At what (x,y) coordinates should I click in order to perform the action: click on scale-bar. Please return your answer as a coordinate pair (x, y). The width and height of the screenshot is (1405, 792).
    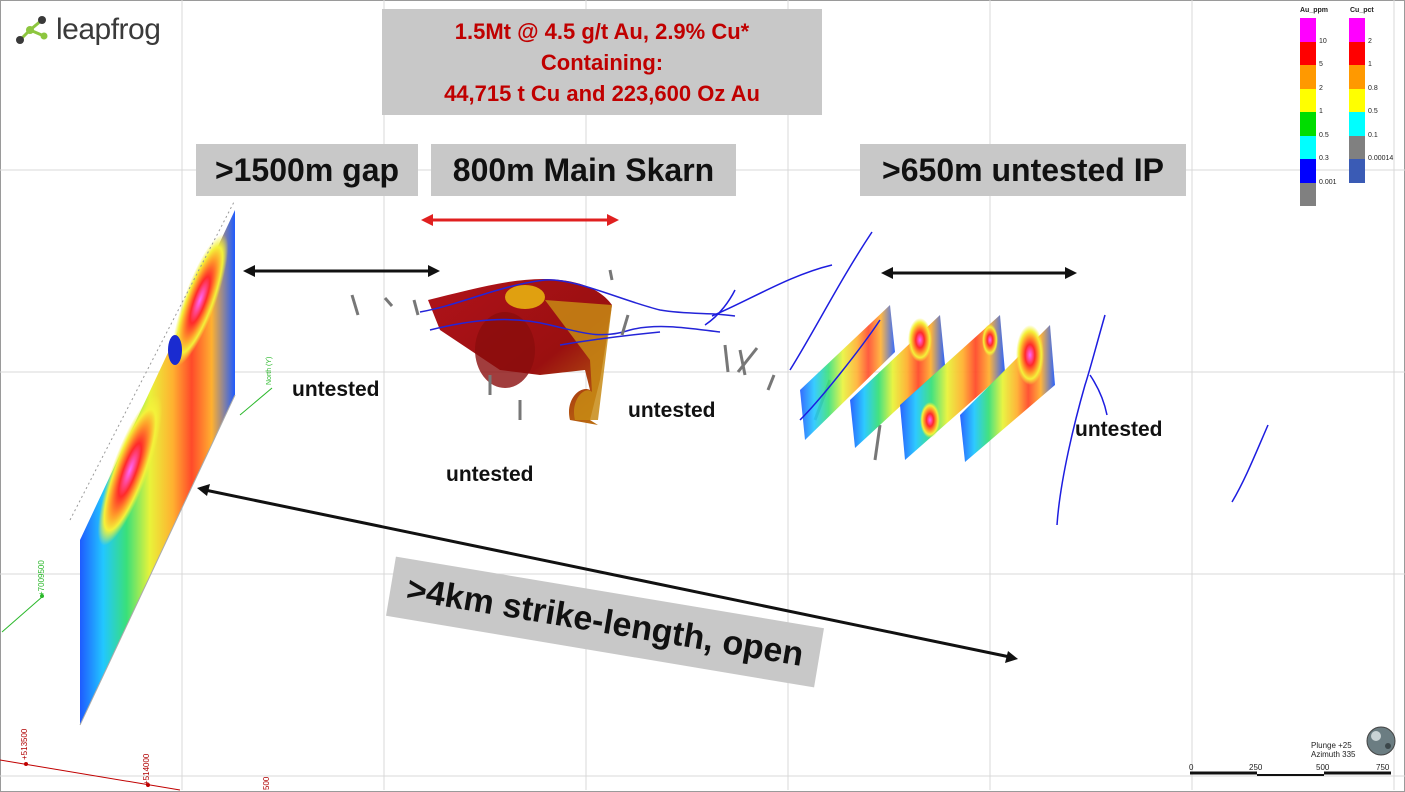
    Looking at the image, I should click on (1290, 773).